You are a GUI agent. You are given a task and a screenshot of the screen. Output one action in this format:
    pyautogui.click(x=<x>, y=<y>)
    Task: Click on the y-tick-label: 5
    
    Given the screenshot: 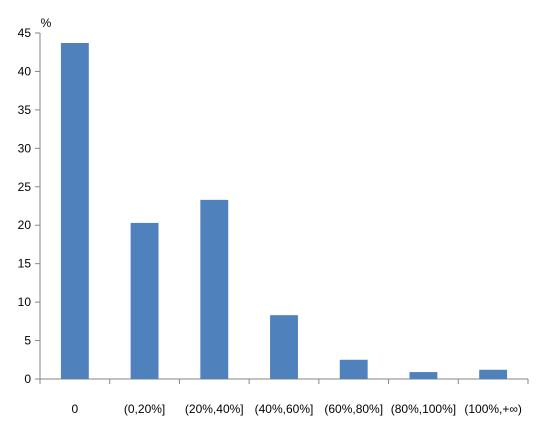 What is the action you would take?
    pyautogui.click(x=27, y=341)
    